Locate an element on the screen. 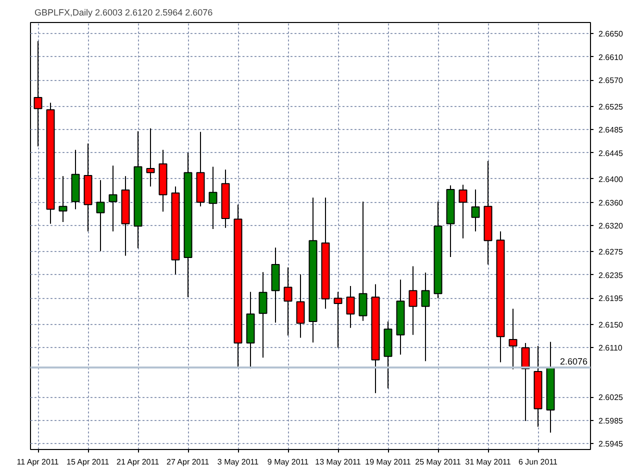  x-tick-label: 13 May 2011 is located at coordinates (338, 462).